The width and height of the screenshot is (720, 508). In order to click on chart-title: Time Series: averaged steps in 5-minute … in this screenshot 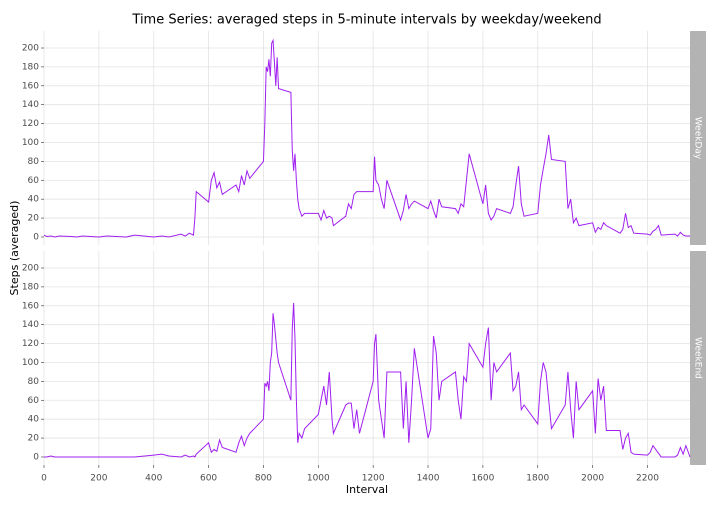, I will do `click(366, 20)`.